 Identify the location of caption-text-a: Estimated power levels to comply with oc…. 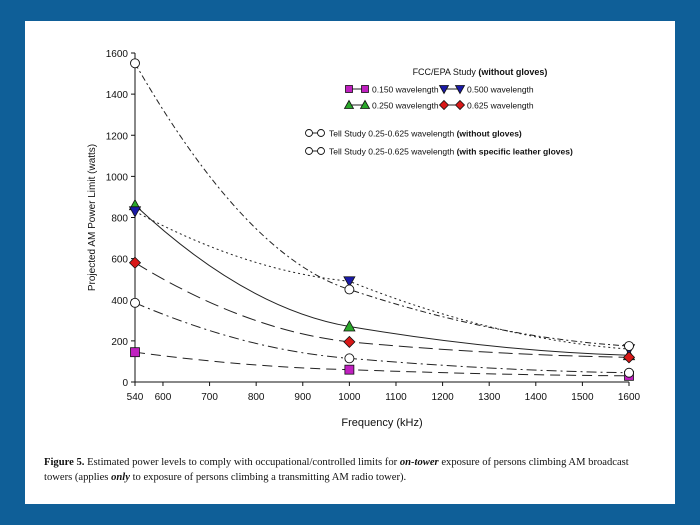
(242, 462).